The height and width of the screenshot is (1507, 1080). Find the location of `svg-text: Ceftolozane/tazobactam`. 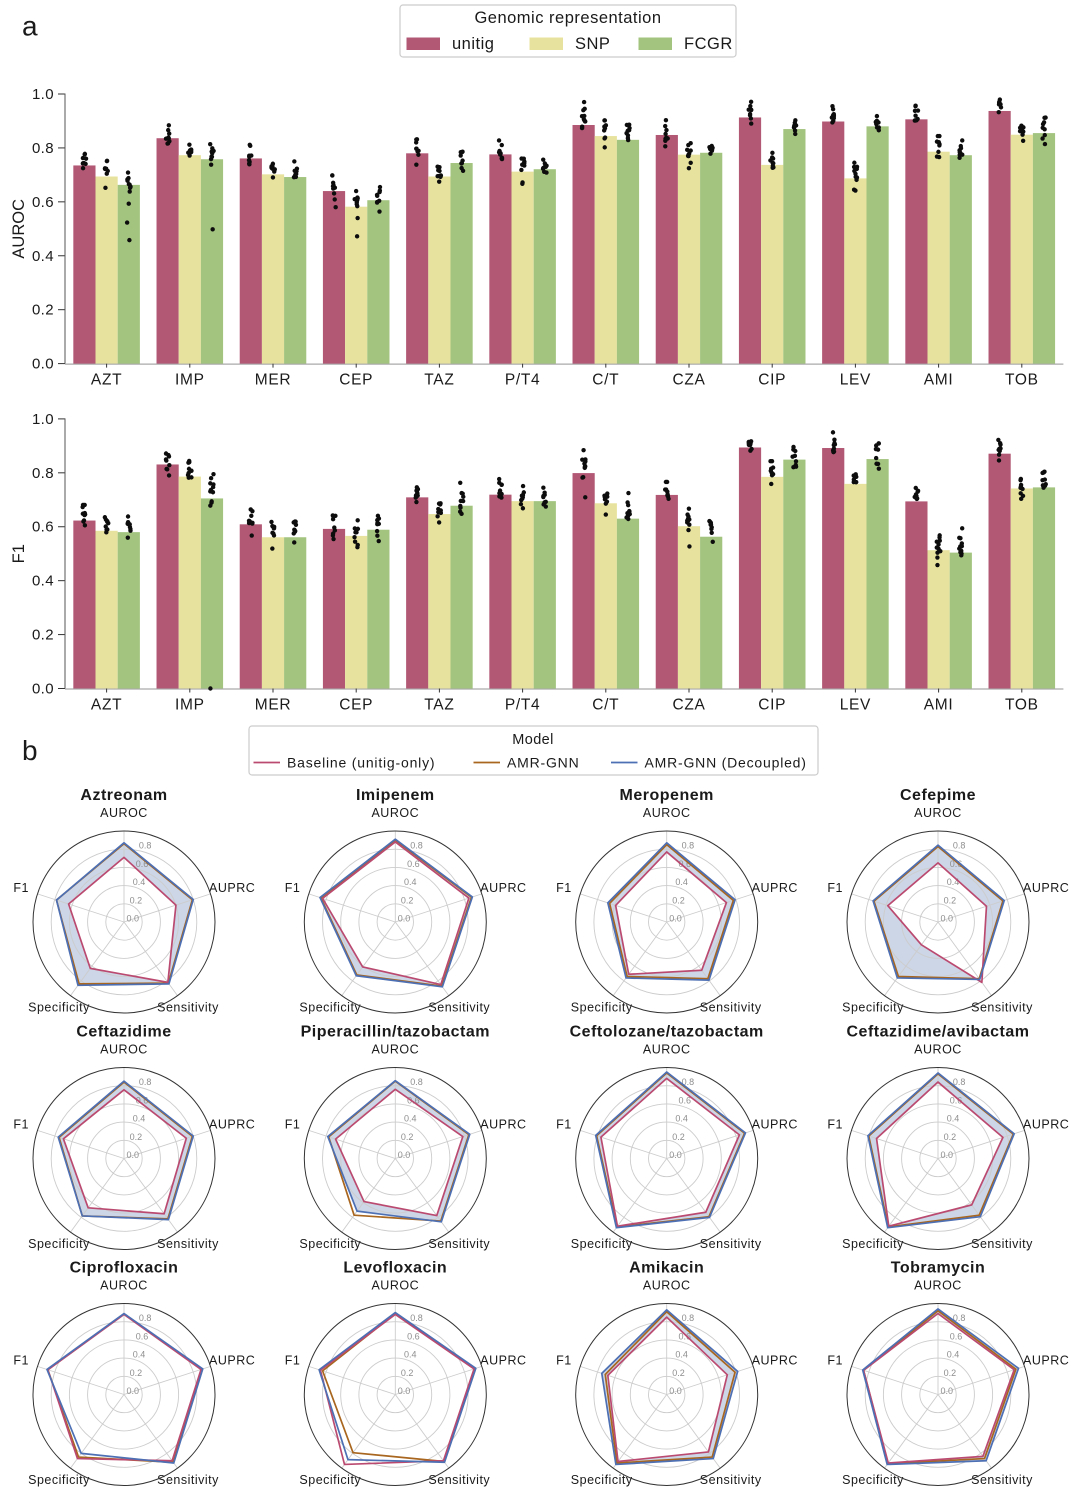

svg-text: Ceftolozane/tazobactam is located at coordinates (667, 1032).